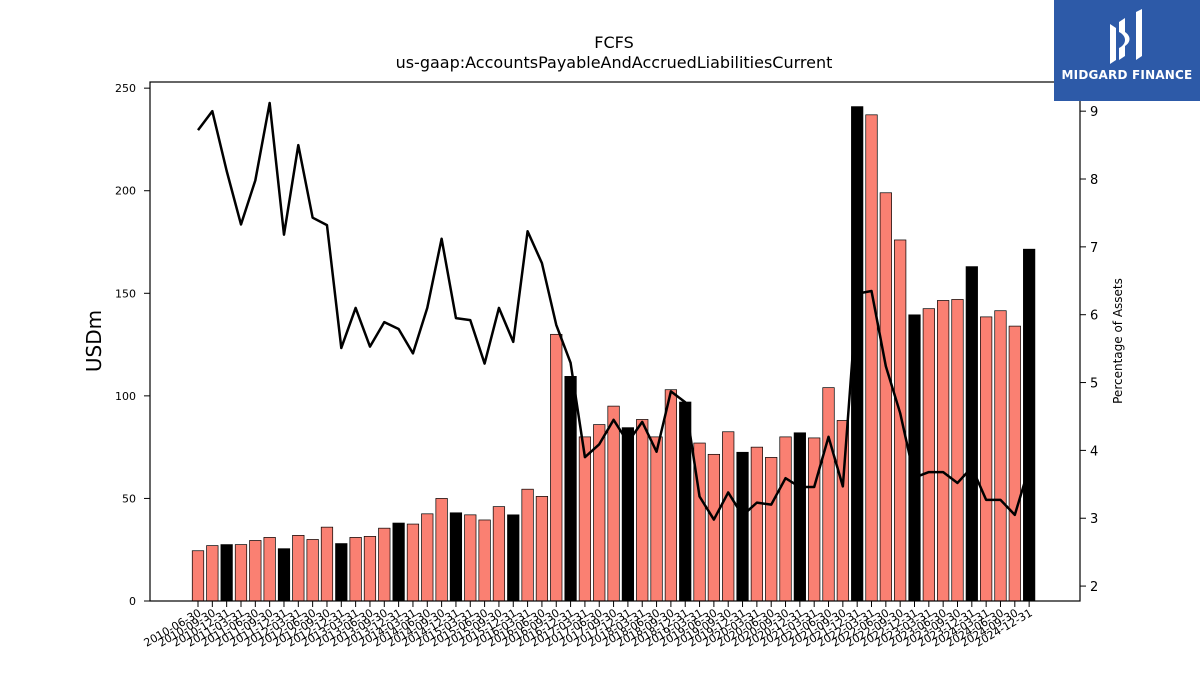 The width and height of the screenshot is (1200, 675). I want to click on y-tick-label: 150, so click(125, 293).